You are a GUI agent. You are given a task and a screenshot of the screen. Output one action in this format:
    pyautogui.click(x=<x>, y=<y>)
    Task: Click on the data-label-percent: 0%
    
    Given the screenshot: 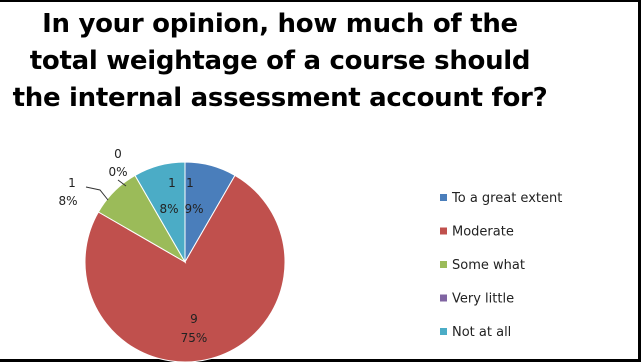 What is the action you would take?
    pyautogui.click(x=117, y=172)
    